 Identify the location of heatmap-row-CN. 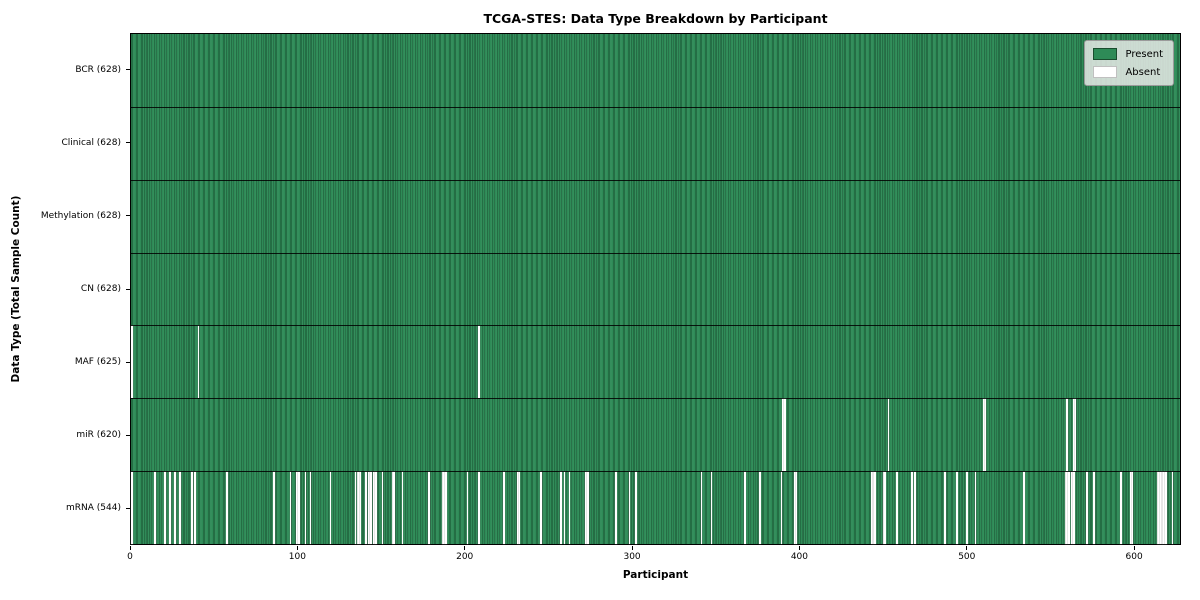
(655, 289).